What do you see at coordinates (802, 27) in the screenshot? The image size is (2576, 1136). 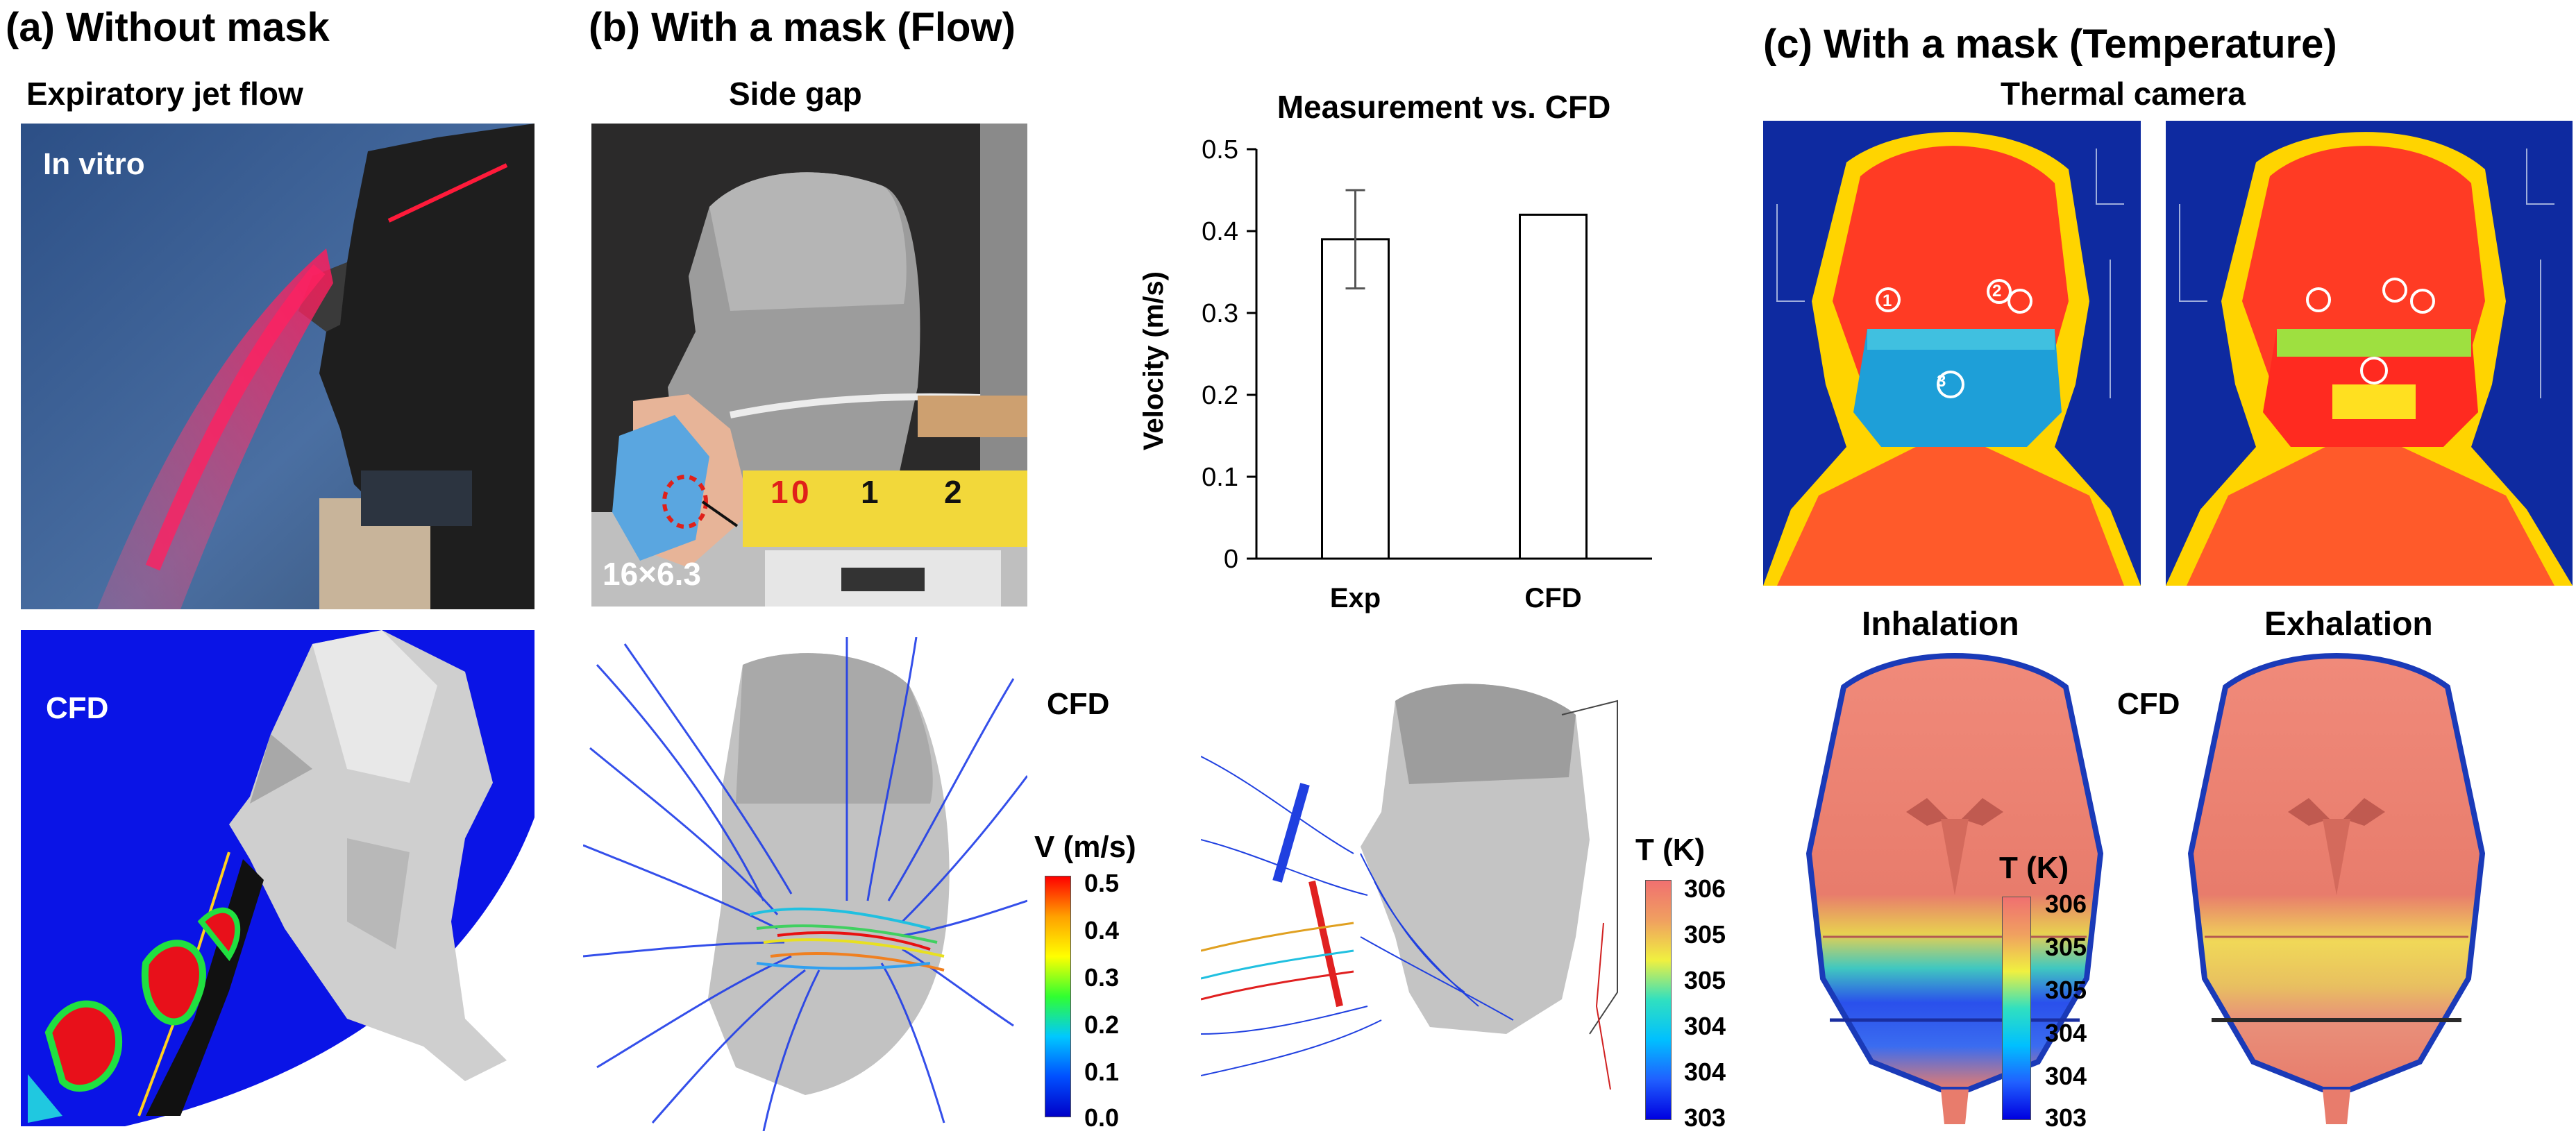 I see `panel-b-title: (b) With a mask (Flow)` at bounding box center [802, 27].